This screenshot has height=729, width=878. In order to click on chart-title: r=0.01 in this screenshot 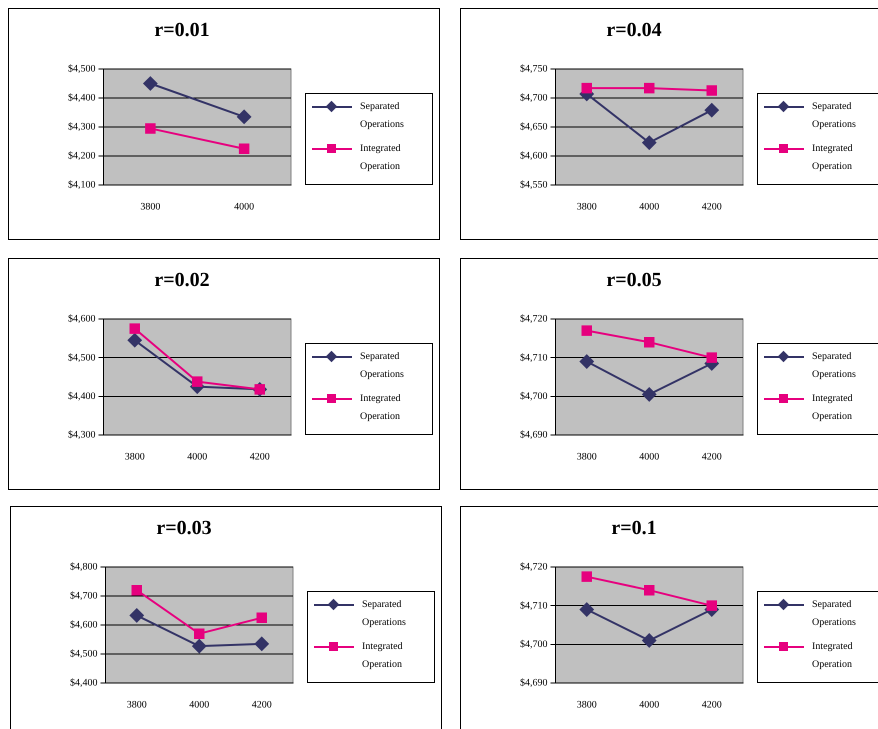, I will do `click(182, 30)`.